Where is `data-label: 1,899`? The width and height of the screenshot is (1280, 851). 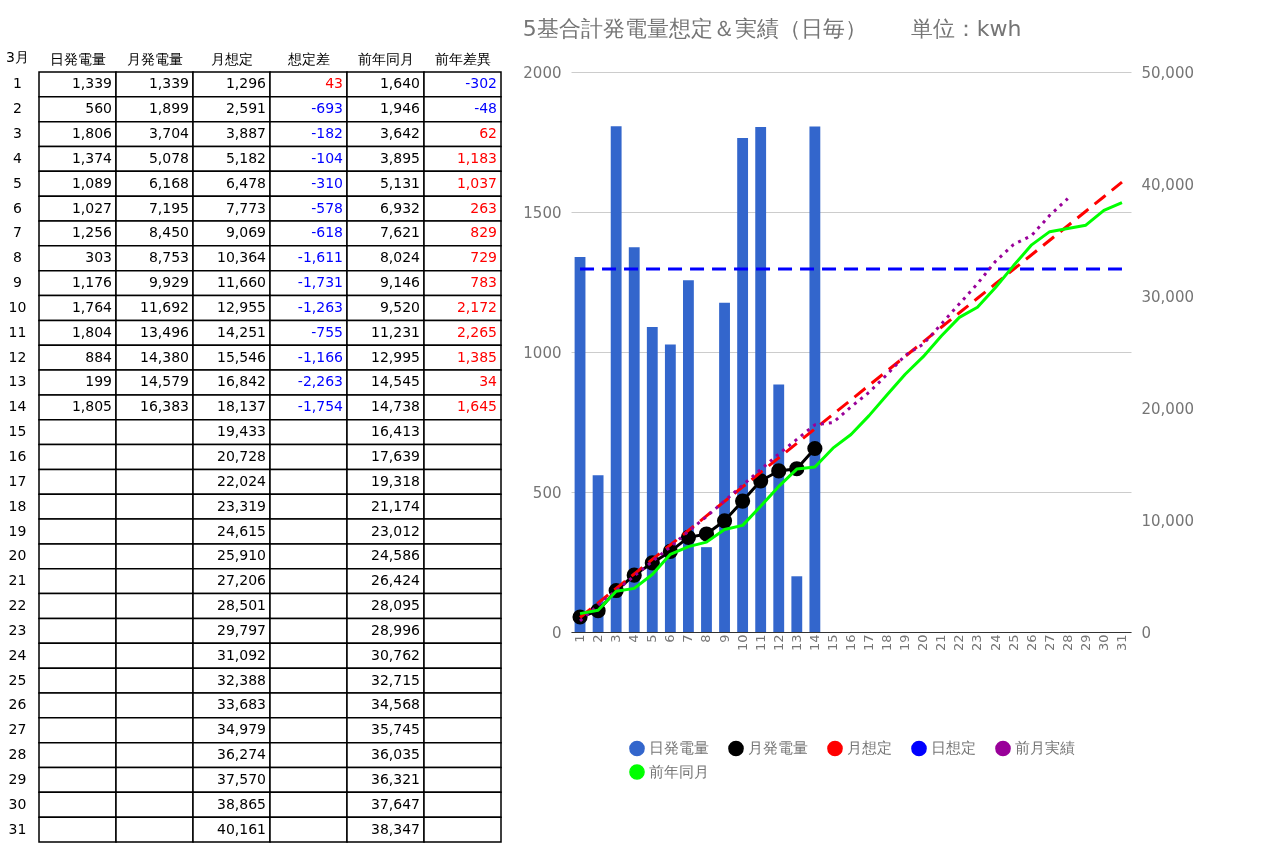
data-label: 1,899 is located at coordinates (168, 108).